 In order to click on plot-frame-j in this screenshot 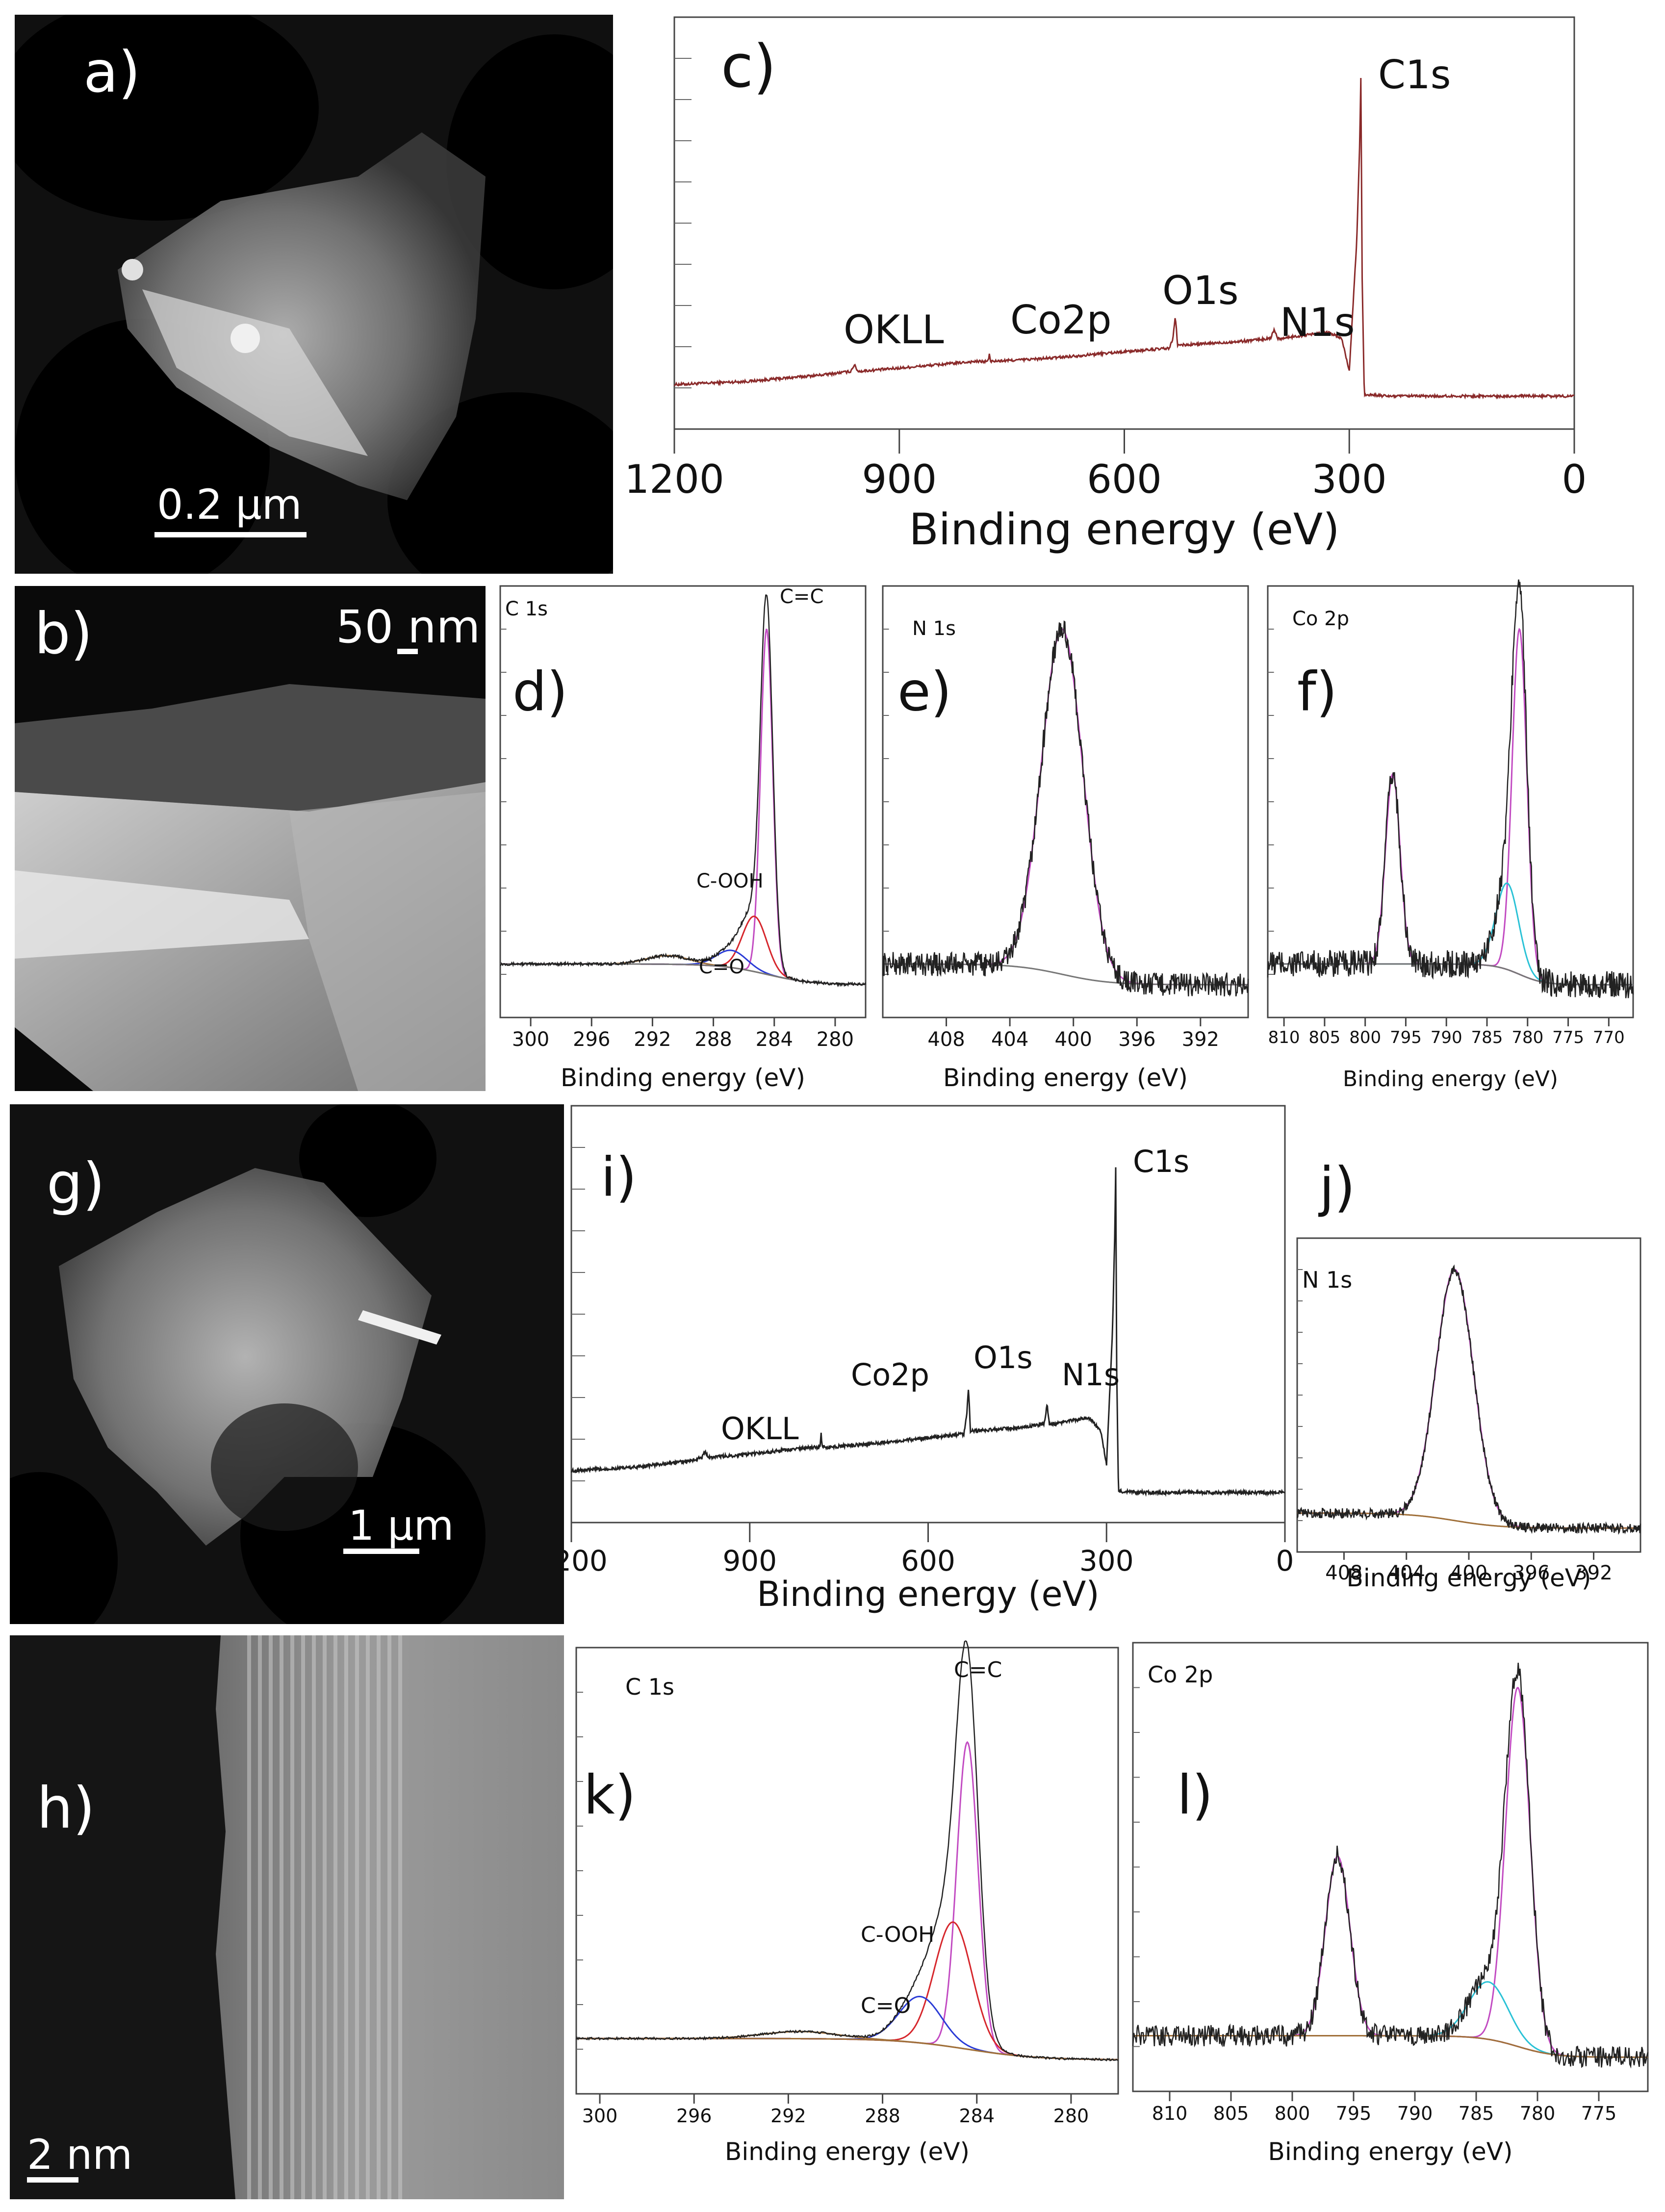, I will do `click(1468, 1395)`.